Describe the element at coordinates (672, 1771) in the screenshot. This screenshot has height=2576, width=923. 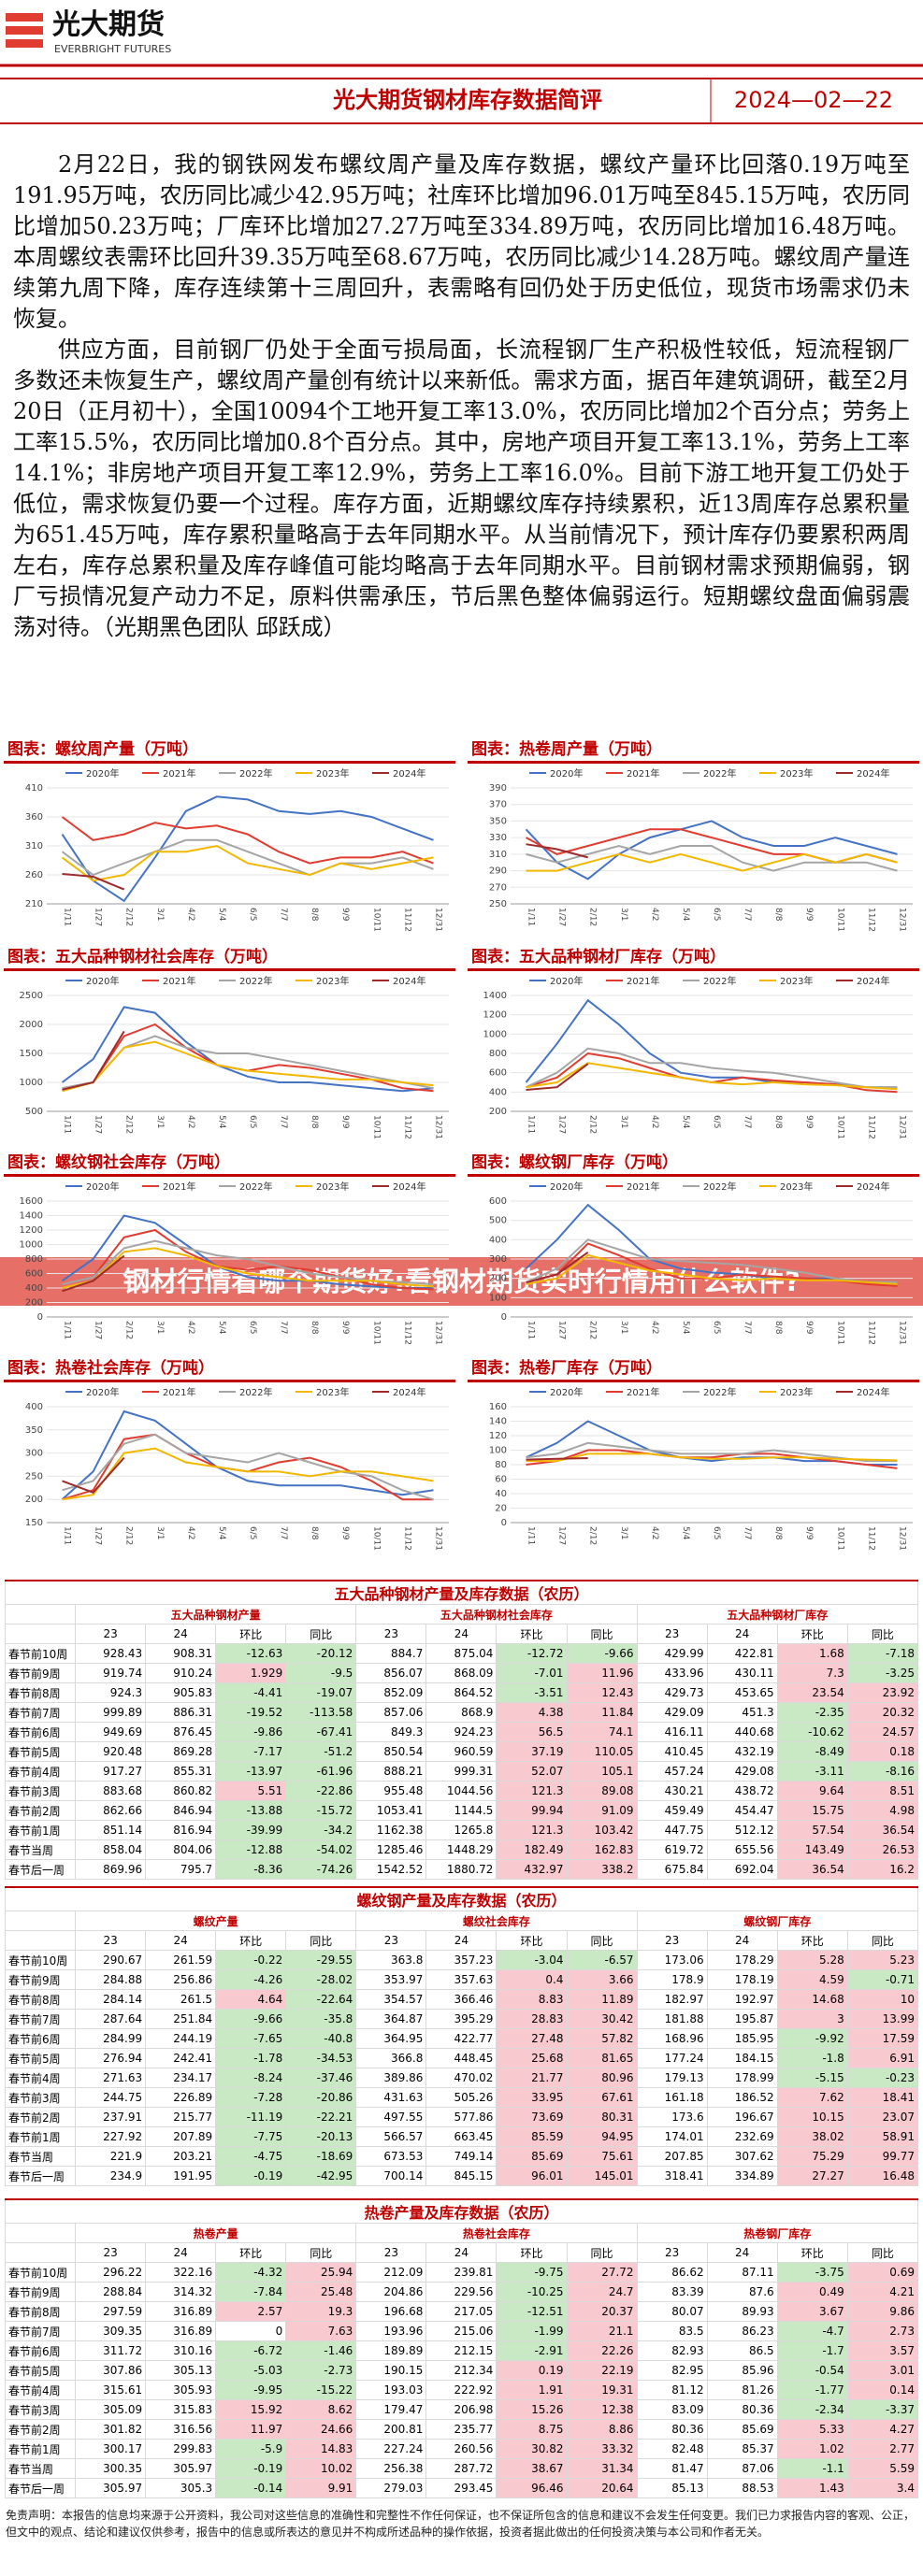
I see `cell: 457.24` at that location.